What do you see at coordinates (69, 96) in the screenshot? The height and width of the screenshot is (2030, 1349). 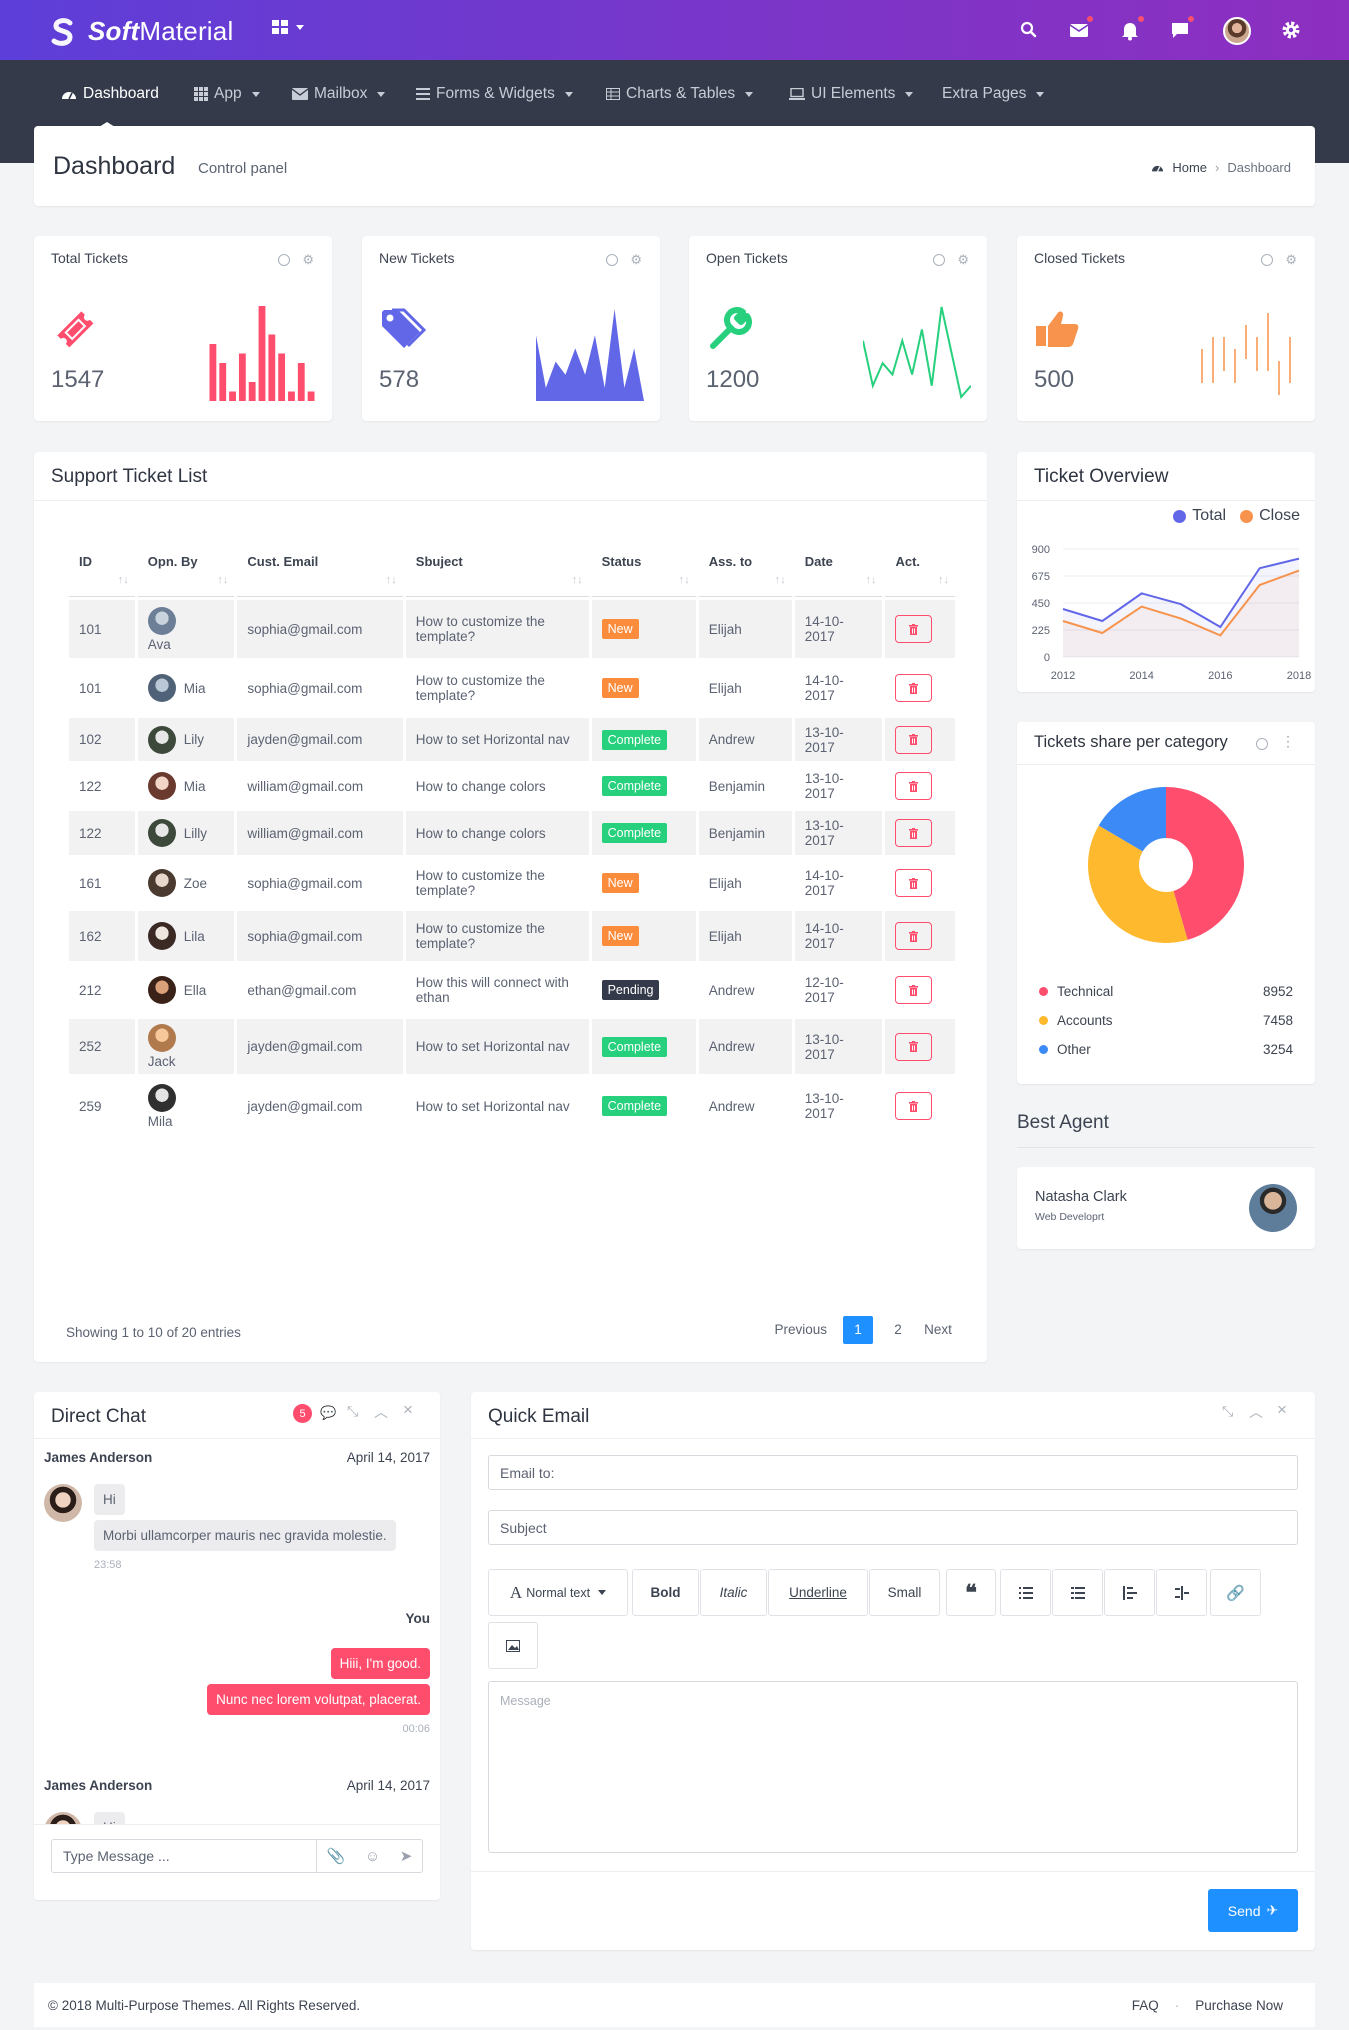 I see `dashboard-icon` at bounding box center [69, 96].